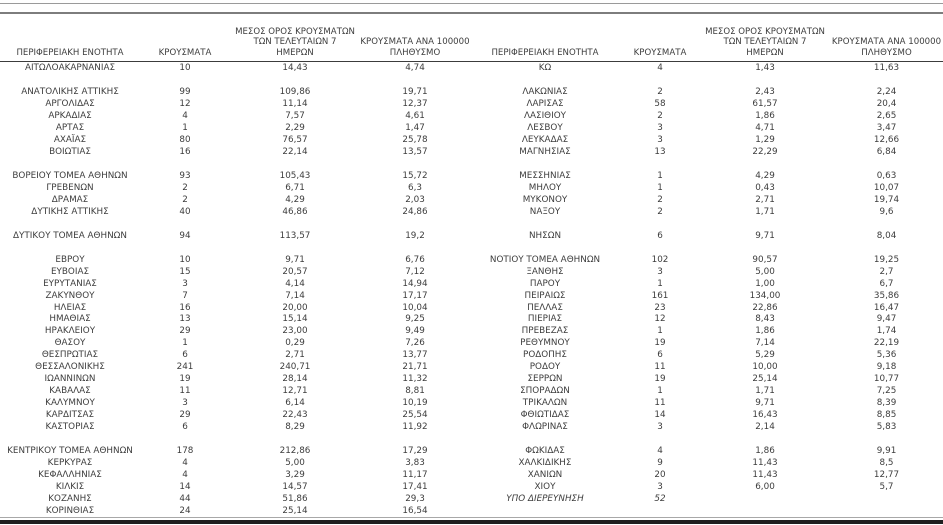 This screenshot has width=943, height=525. I want to click on region-name: ΔΡΑΜΑΣ, so click(70, 199).